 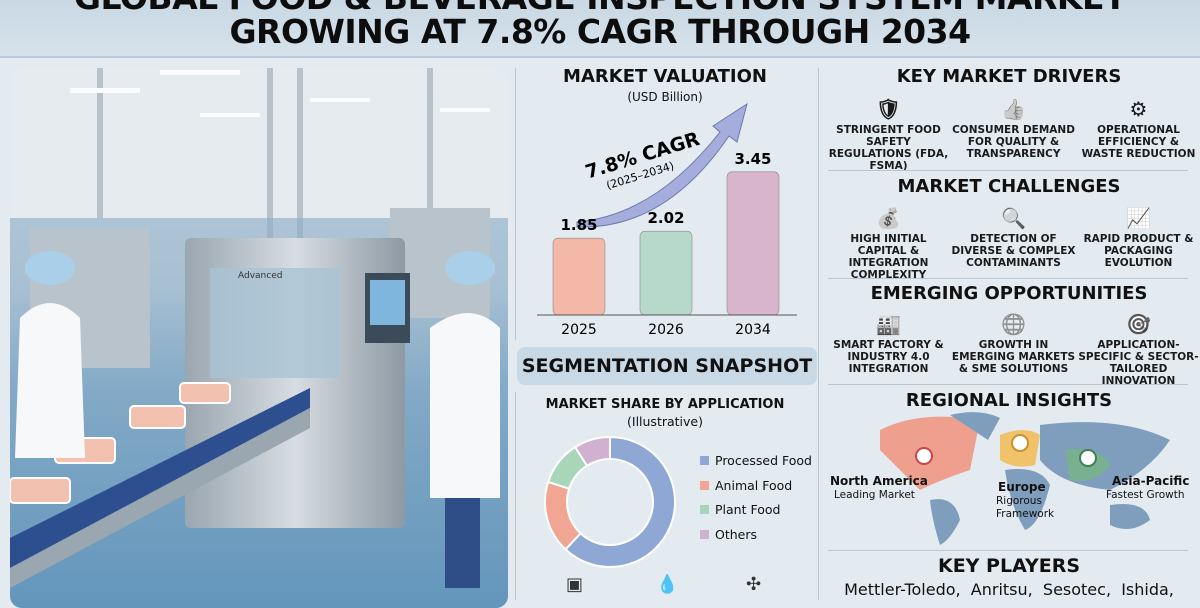 I want to click on hand-drop-icon: 💧, so click(x=667, y=584).